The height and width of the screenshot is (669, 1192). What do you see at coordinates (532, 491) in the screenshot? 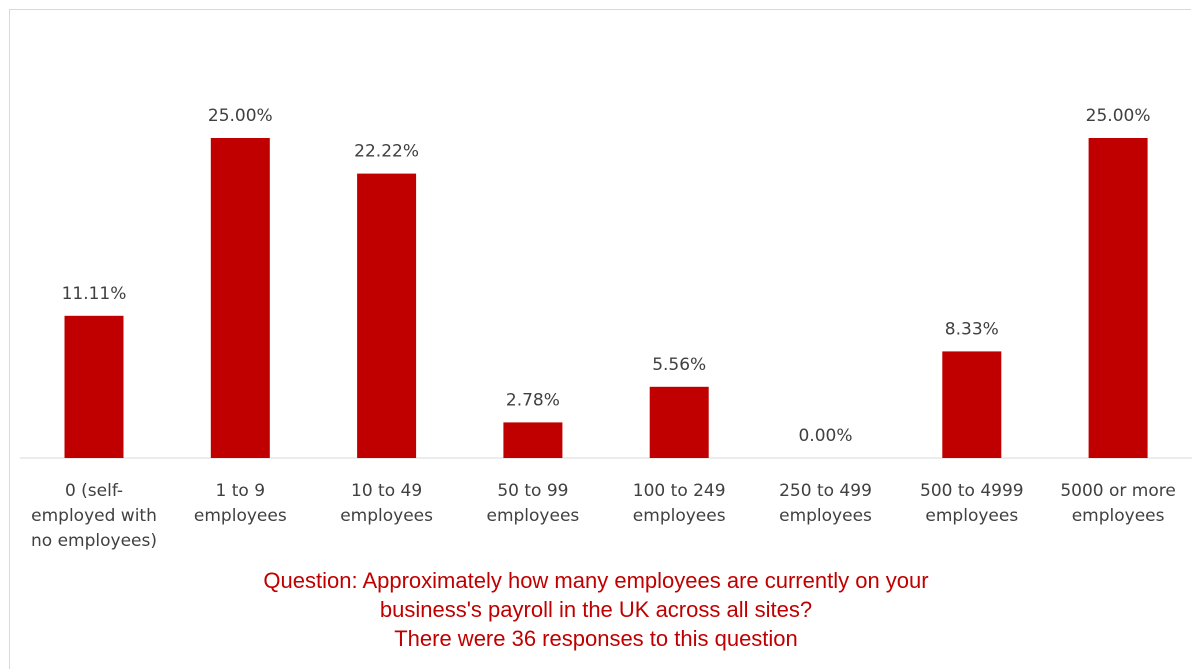
I see `category-tick-label: 50 to 99` at bounding box center [532, 491].